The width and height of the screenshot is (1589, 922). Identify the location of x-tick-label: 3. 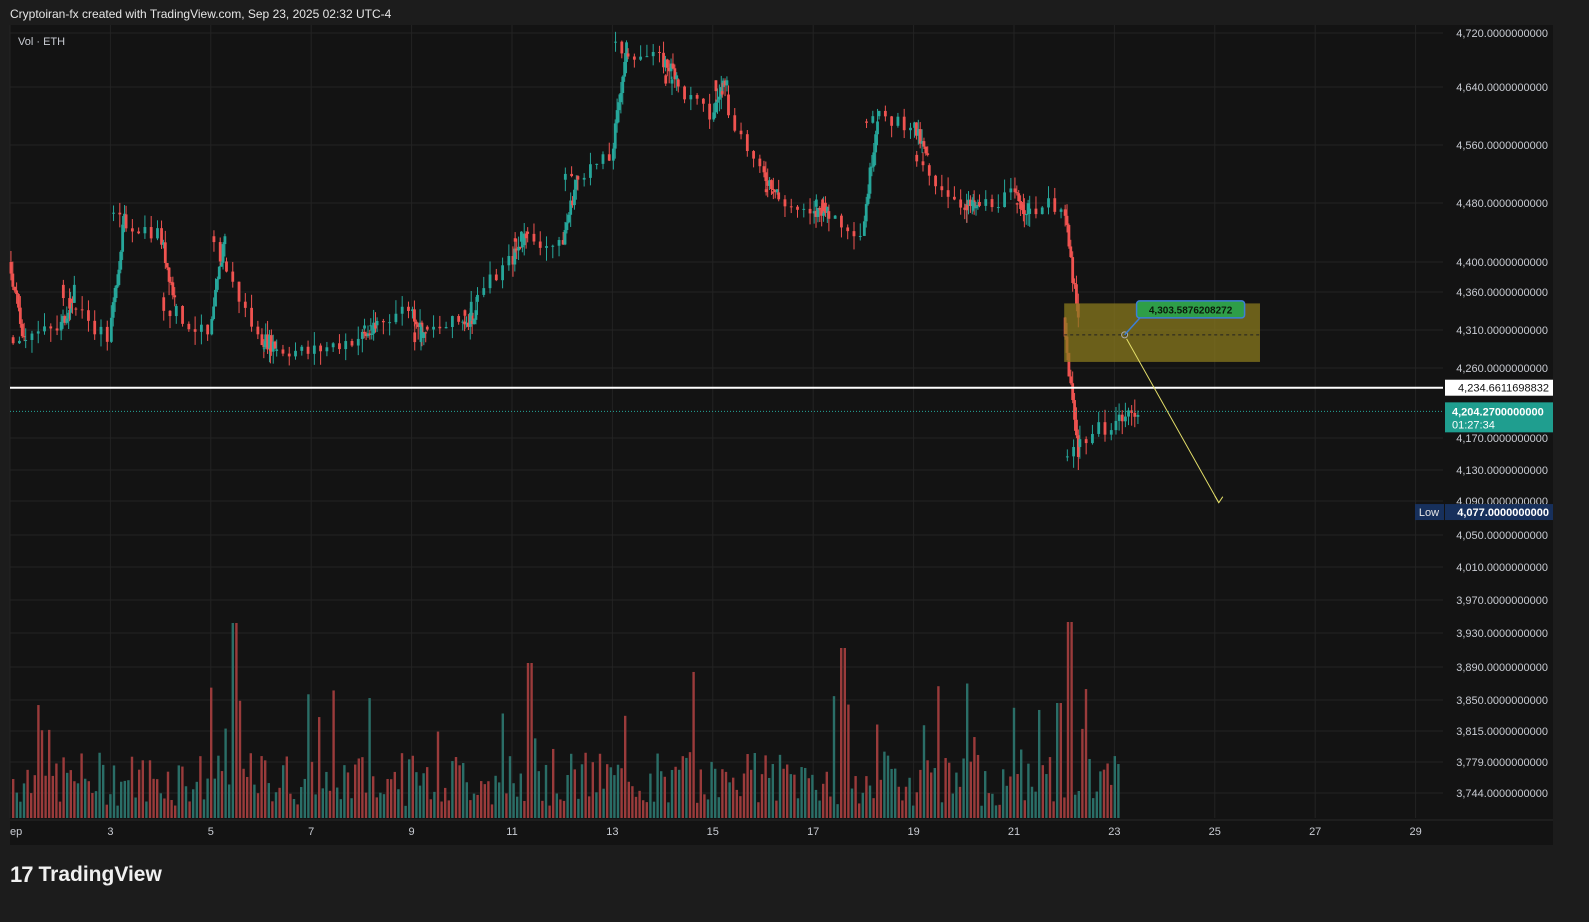
(110, 832).